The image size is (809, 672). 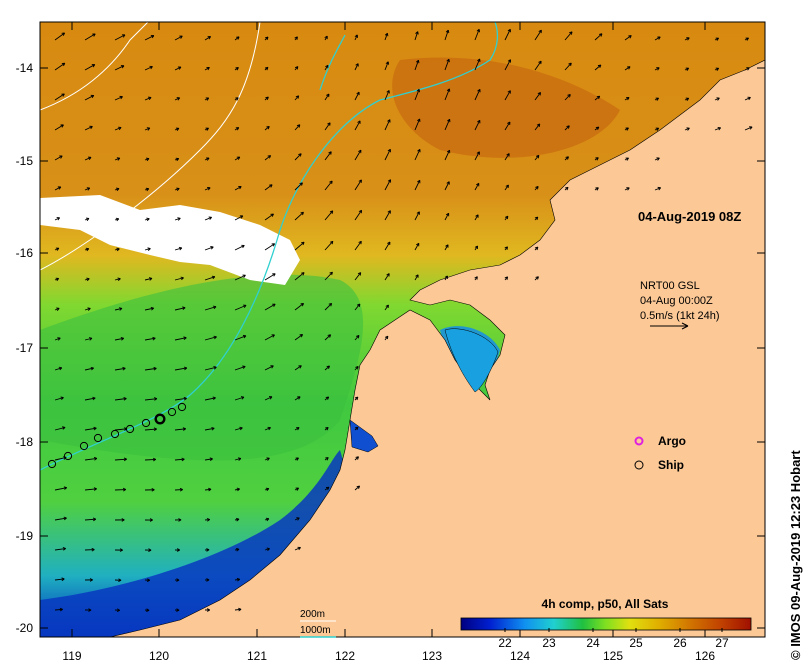 I want to click on isobath-1000m-label: 1000m, so click(x=315, y=630).